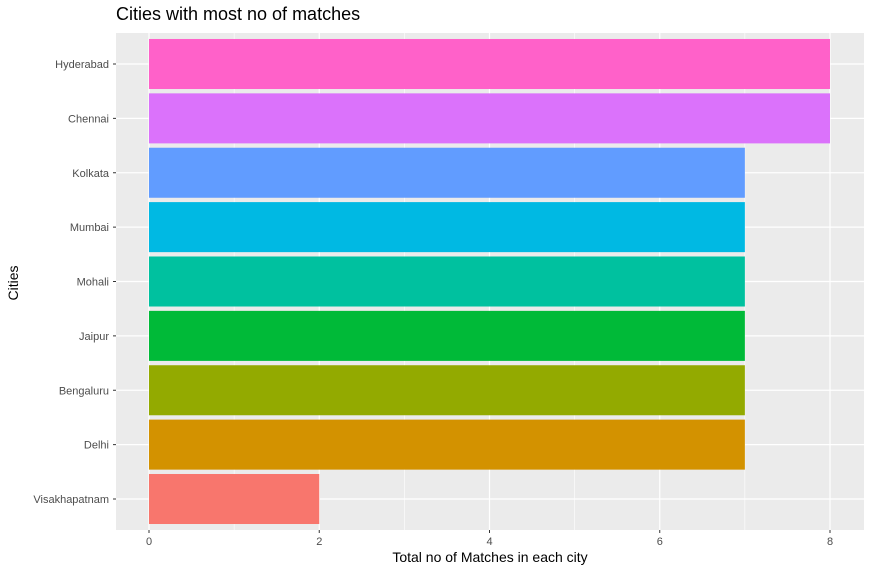 This screenshot has height=572, width=872. I want to click on bar-hyderabad, so click(489, 64).